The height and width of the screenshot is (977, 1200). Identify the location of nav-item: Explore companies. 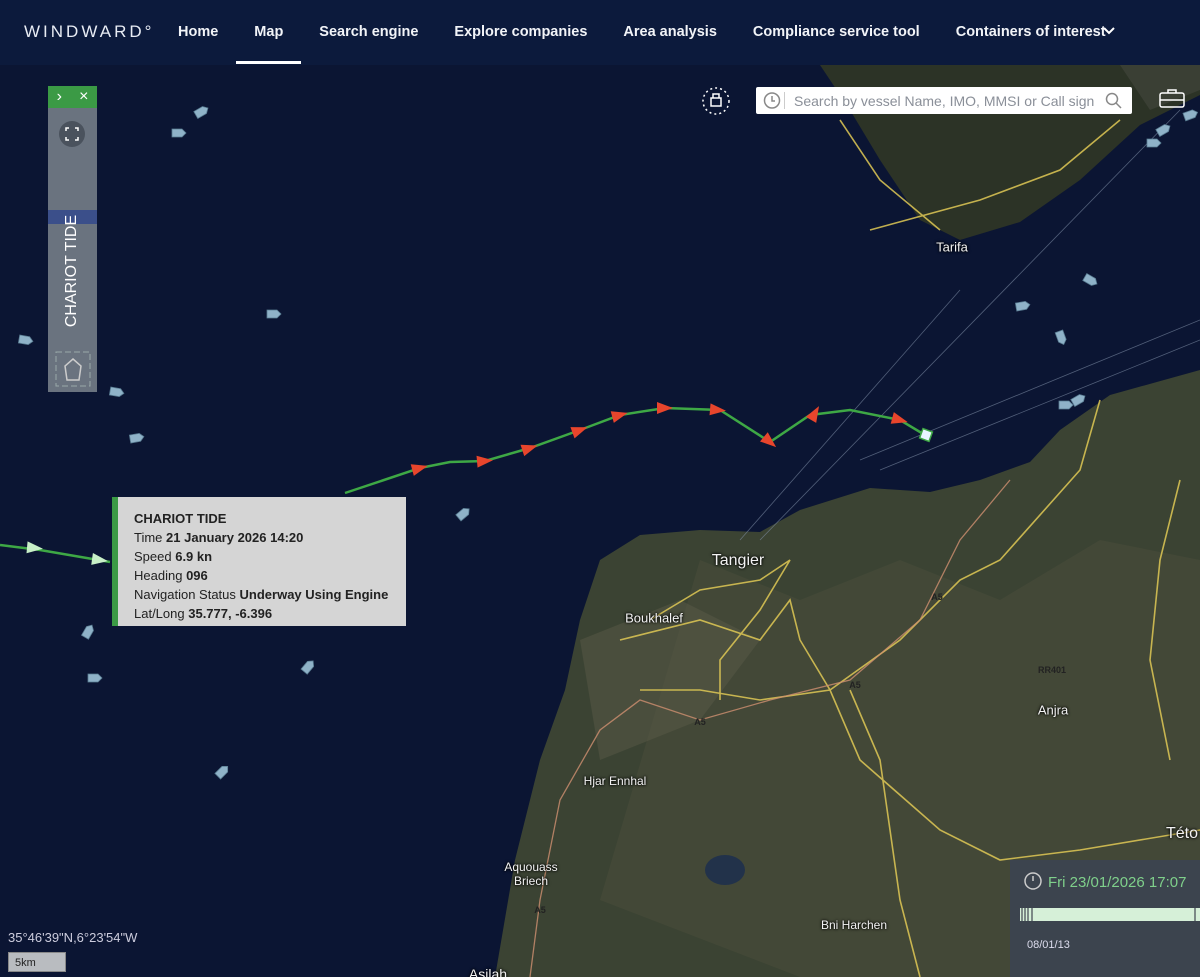
(521, 32).